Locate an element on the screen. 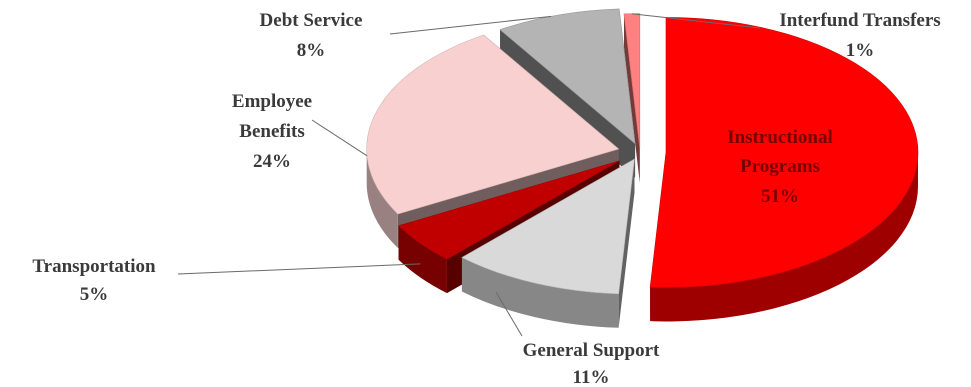 This screenshot has width=971, height=387. label-employee-benefits-line2: Benefits is located at coordinates (271, 131).